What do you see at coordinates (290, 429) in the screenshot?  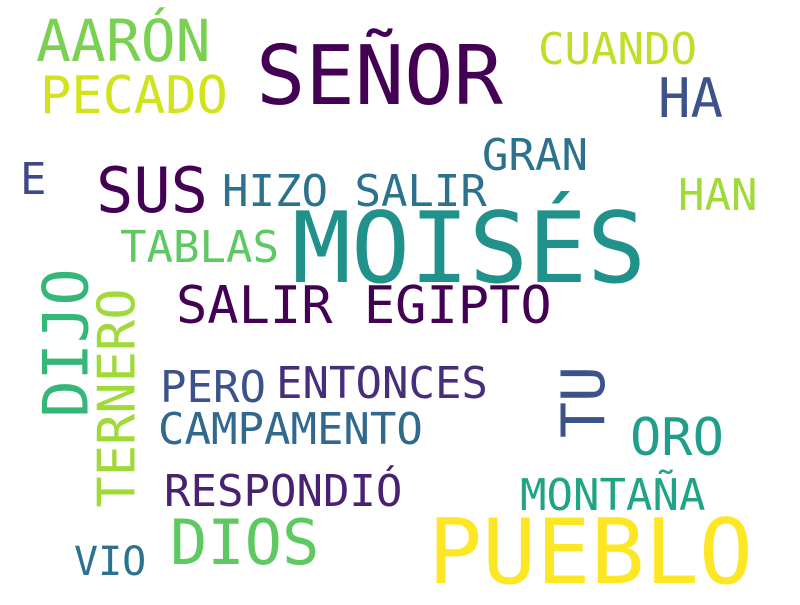 I see `word-campamento: CAMPAMENTO` at bounding box center [290, 429].